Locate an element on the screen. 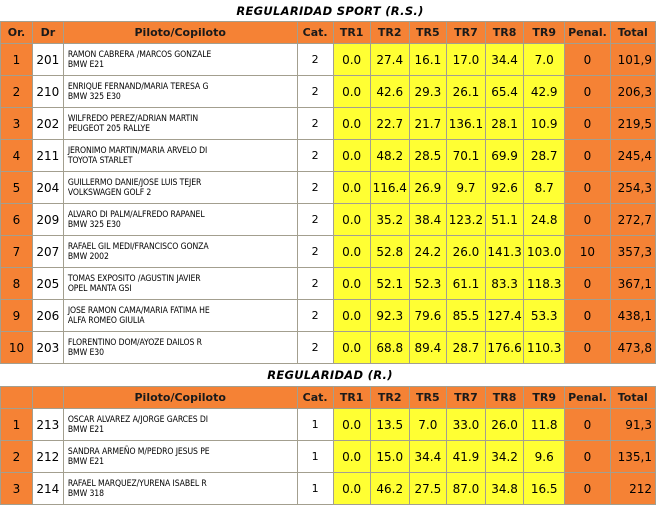  car-model: BMW E30 is located at coordinates (85, 352).